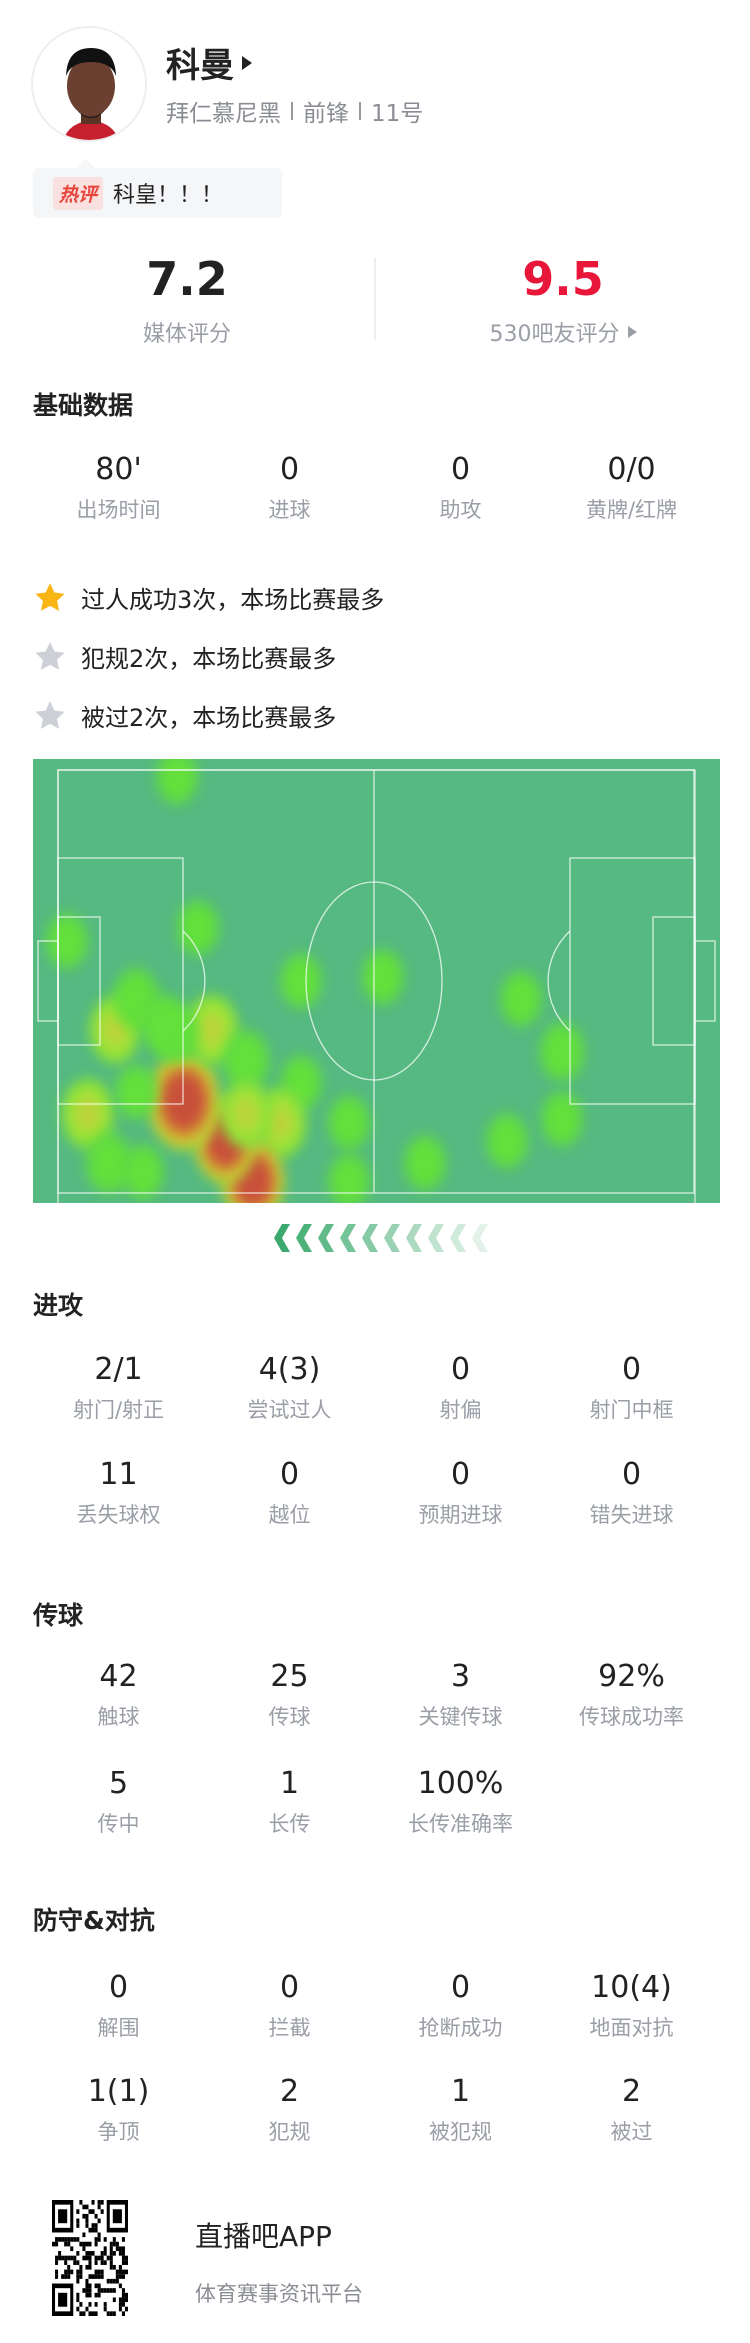 The image size is (750, 2343). Describe the element at coordinates (118, 1783) in the screenshot. I see `stat-value: 5` at that location.